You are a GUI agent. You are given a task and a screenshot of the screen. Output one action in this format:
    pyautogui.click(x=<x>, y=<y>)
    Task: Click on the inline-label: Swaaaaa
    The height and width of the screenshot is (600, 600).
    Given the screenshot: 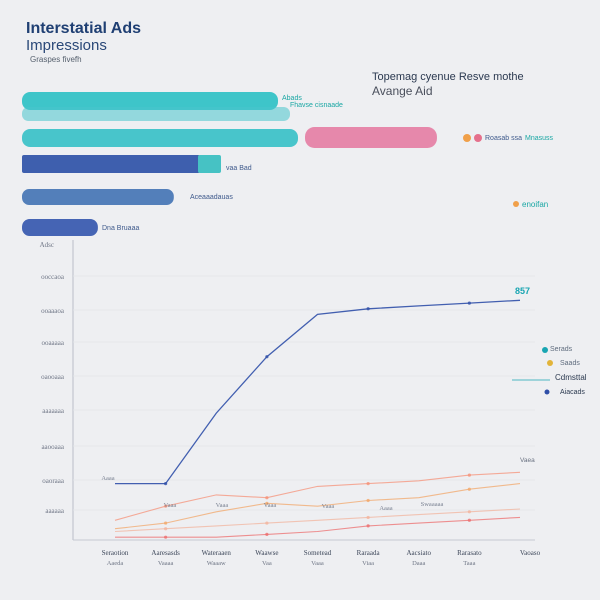 What is the action you would take?
    pyautogui.click(x=432, y=504)
    